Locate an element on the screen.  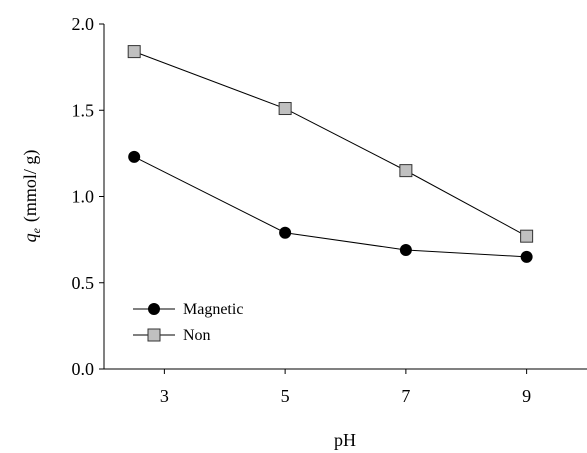
x-tick-label: 5 is located at coordinates (285, 396).